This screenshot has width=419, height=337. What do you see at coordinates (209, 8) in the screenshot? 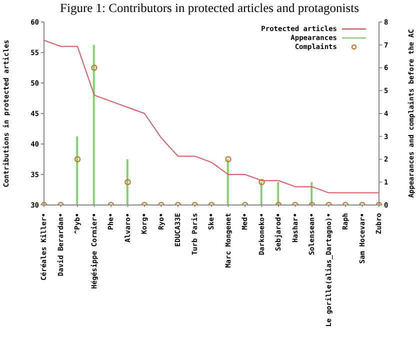
I see `chart-title: Figure 1: Contributors in protected articles and protagonists` at bounding box center [209, 8].